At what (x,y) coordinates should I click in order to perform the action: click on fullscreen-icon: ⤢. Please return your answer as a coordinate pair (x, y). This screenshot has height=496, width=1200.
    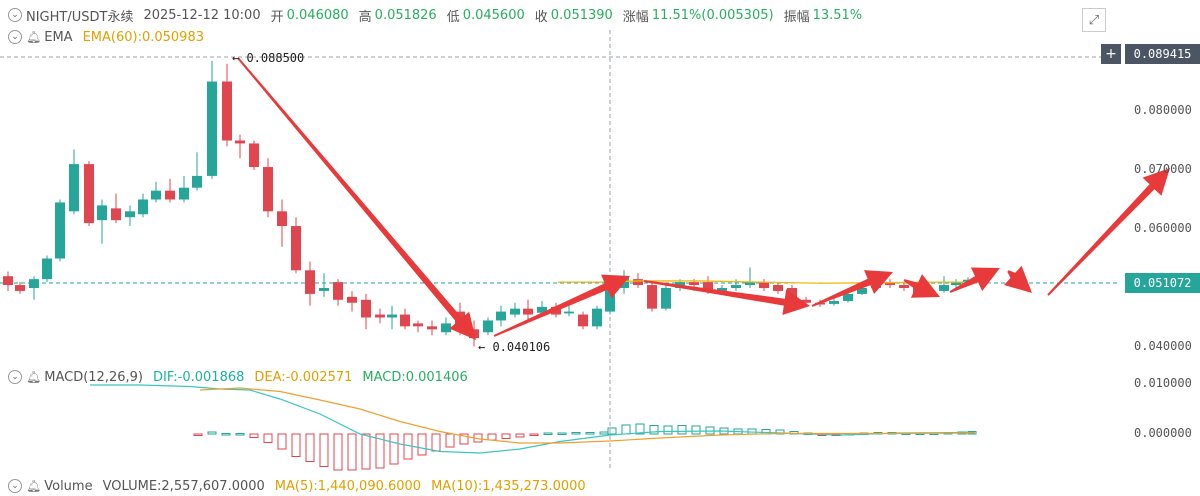
    Looking at the image, I should click on (1094, 20).